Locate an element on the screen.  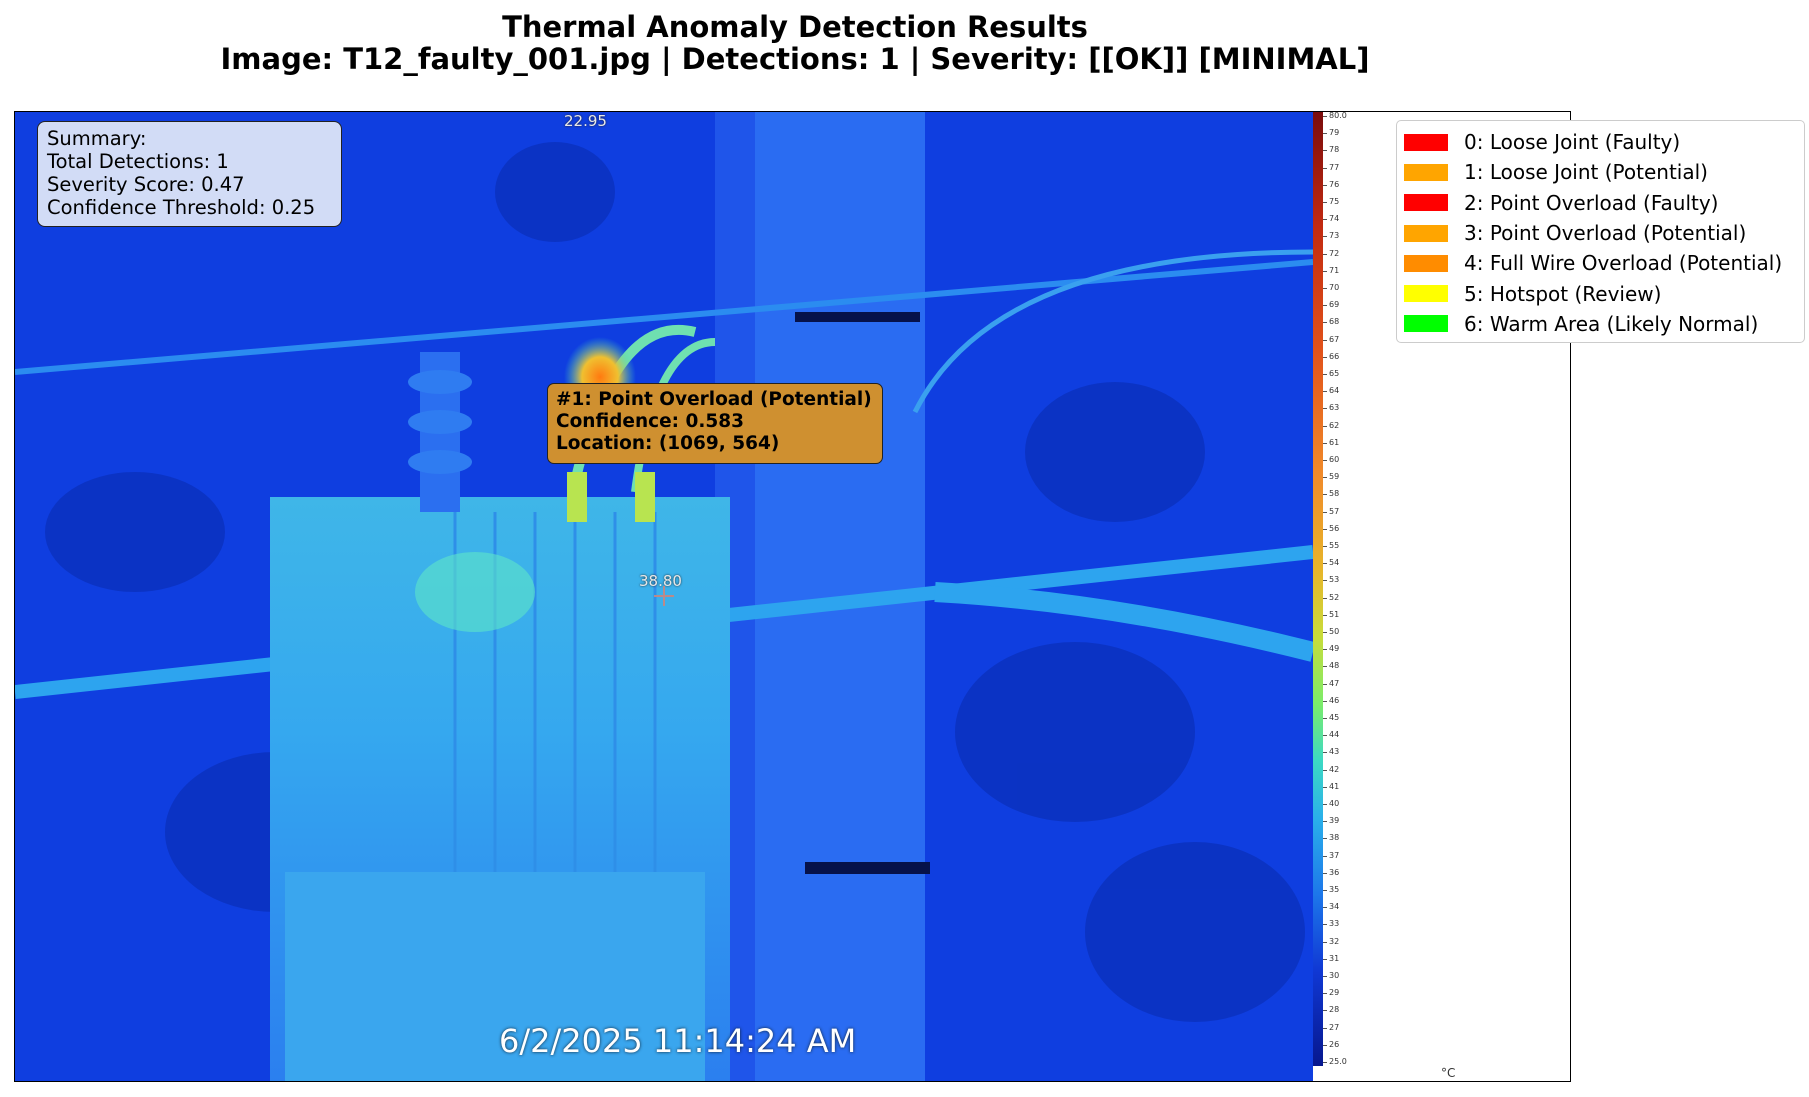
colorbar-tick-label: 56 is located at coordinates (1331, 528).